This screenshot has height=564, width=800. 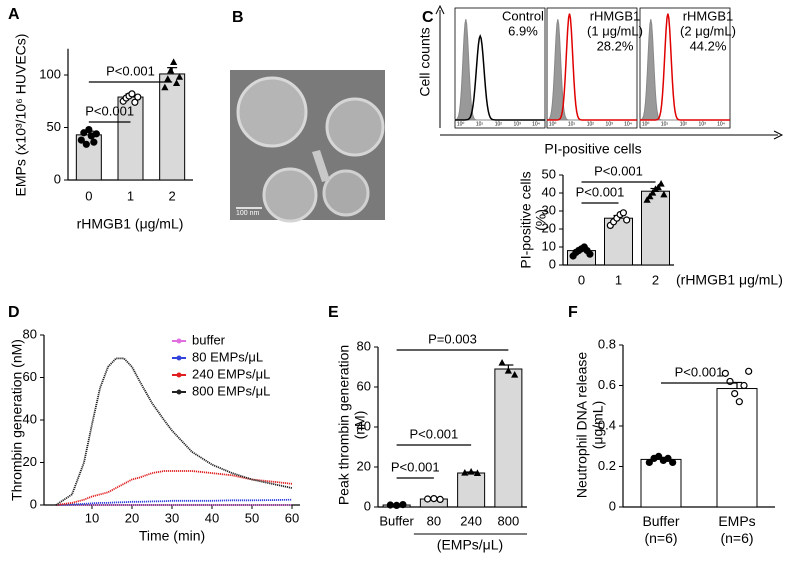 What do you see at coordinates (231, 390) in the screenshot?
I see `legend-label: 800 EMPs/μL` at bounding box center [231, 390].